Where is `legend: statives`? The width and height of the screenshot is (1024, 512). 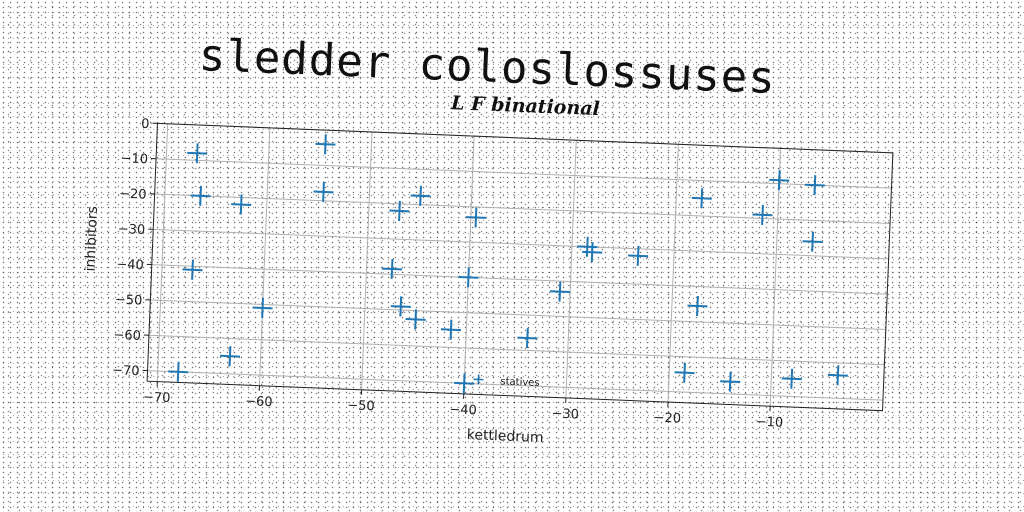
legend: statives is located at coordinates (506, 381).